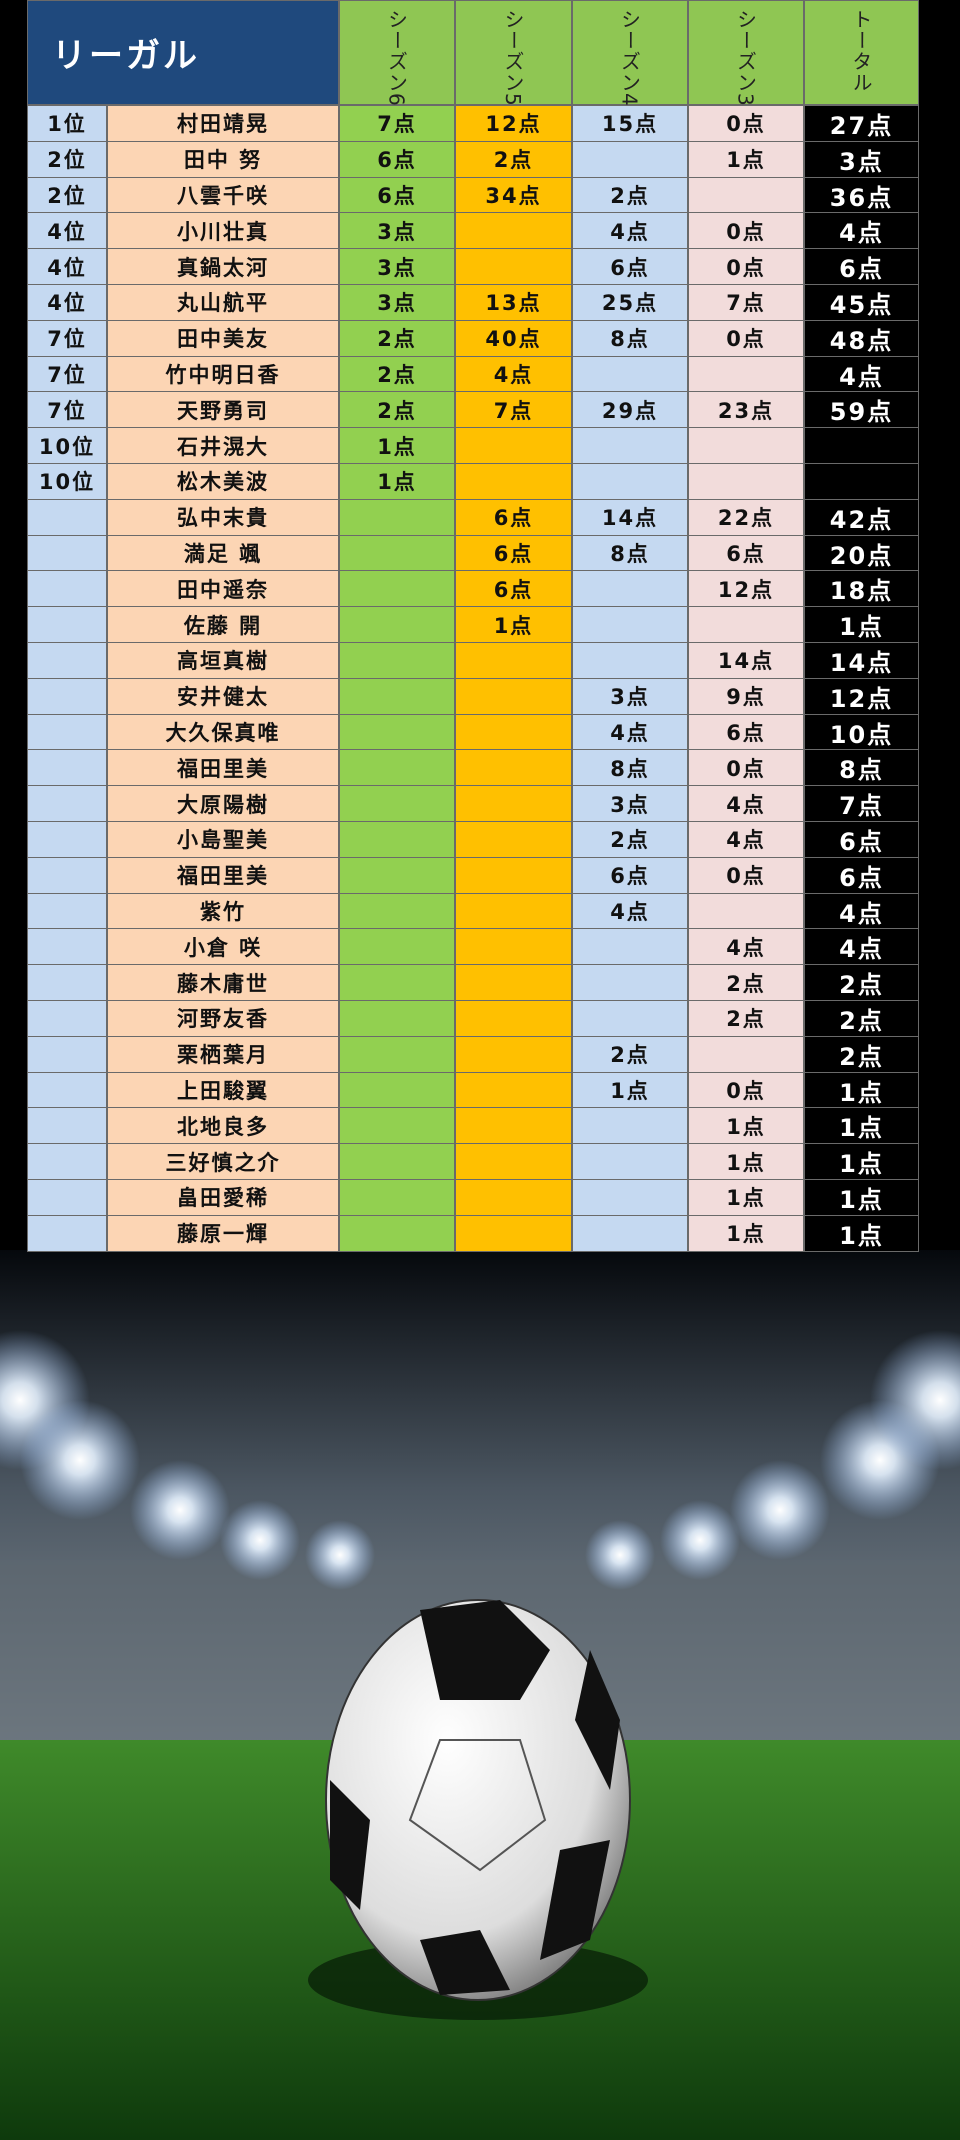 This screenshot has height=2140, width=960. What do you see at coordinates (861, 195) in the screenshot?
I see `total-cell: 36点` at bounding box center [861, 195].